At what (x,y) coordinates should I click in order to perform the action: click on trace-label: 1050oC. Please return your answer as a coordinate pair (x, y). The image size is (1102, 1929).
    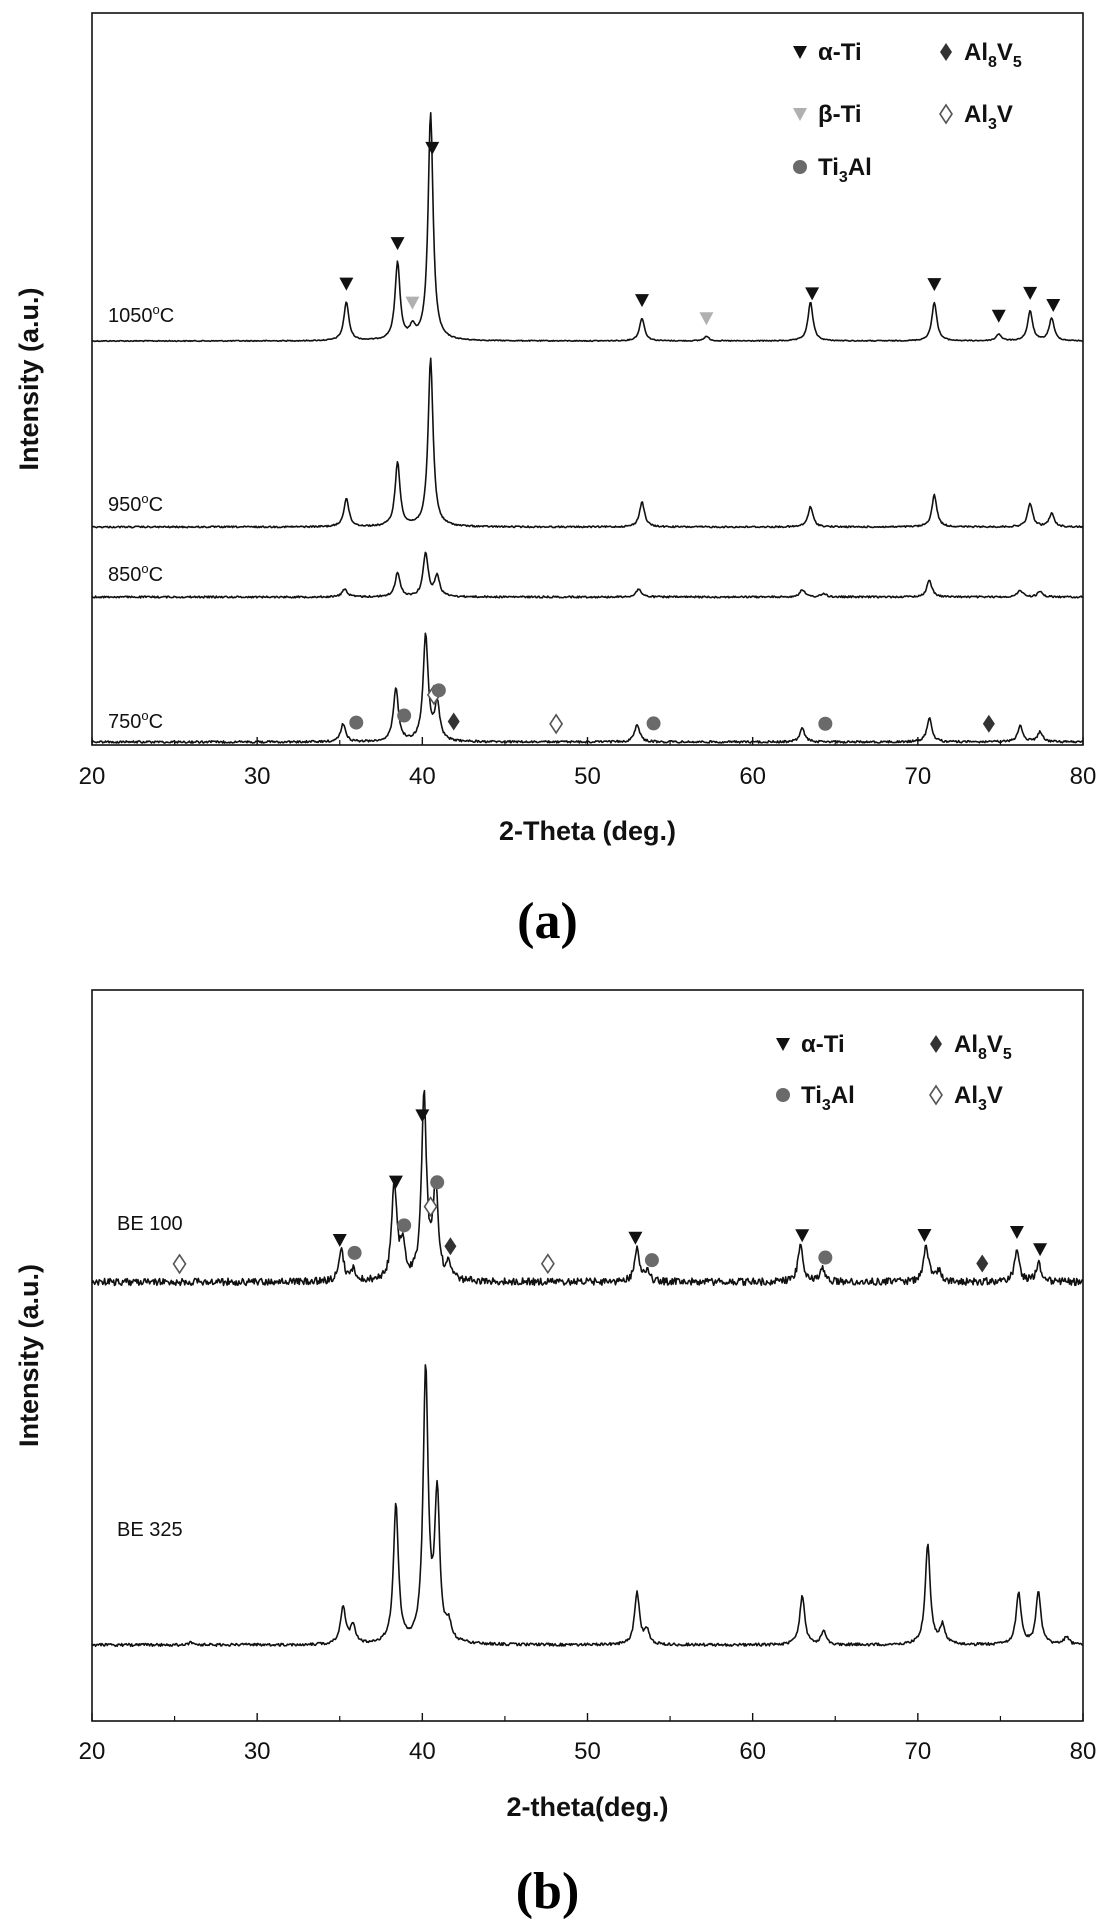
    Looking at the image, I should click on (141, 314).